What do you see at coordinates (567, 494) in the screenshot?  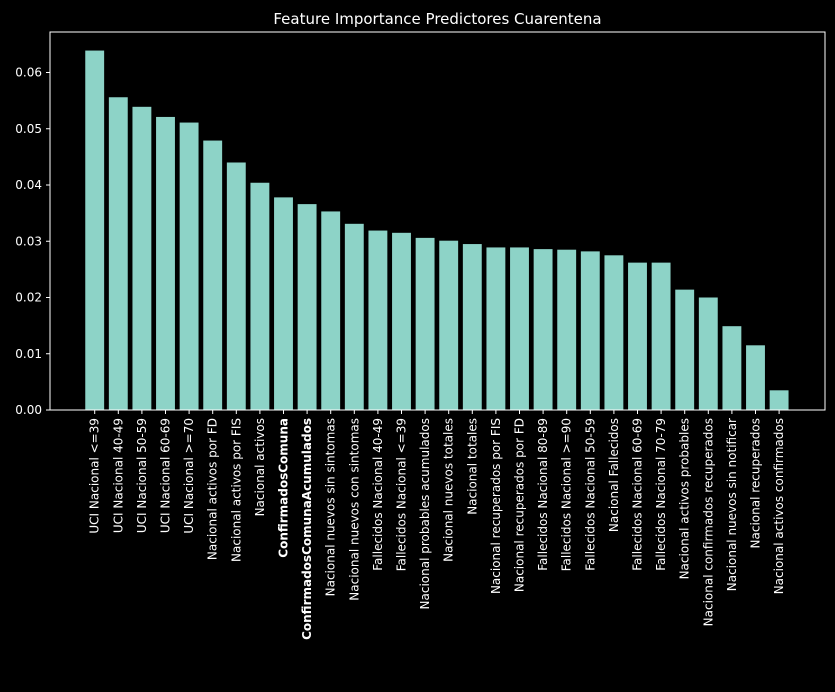 I see `x-tick-label-20: Fallecidos Nacional >=90` at bounding box center [567, 494].